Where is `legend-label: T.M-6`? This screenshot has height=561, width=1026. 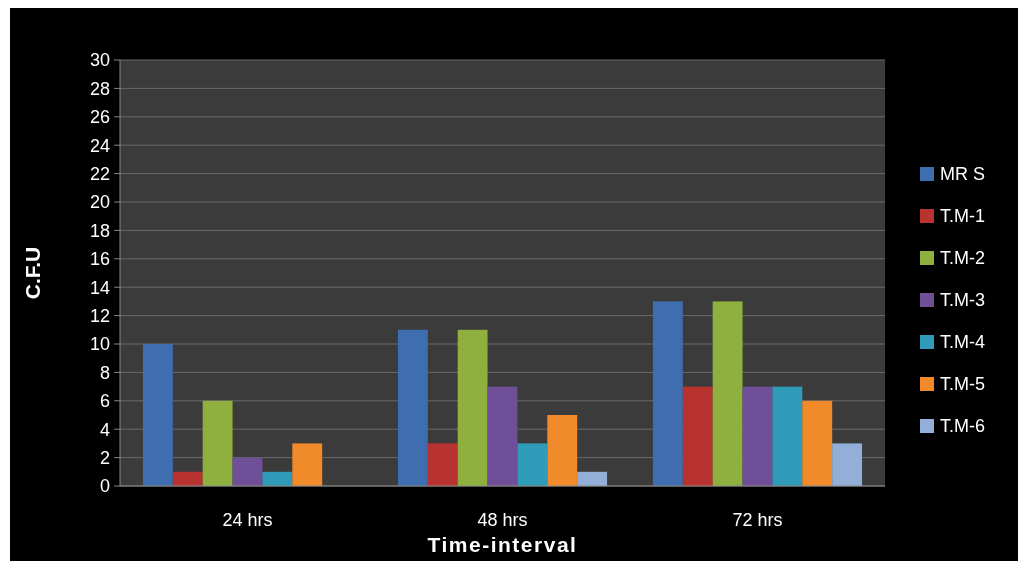 legend-label: T.M-6 is located at coordinates (962, 426).